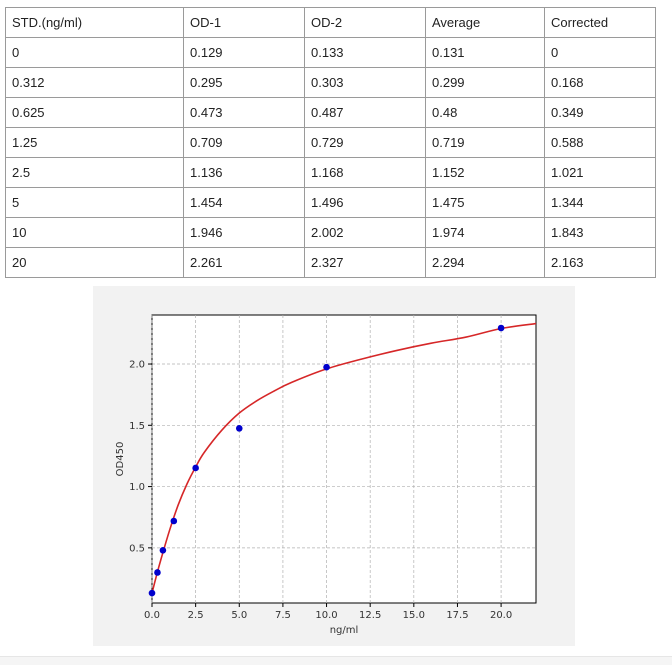  I want to click on y-axis-label: OD450, so click(120, 459).